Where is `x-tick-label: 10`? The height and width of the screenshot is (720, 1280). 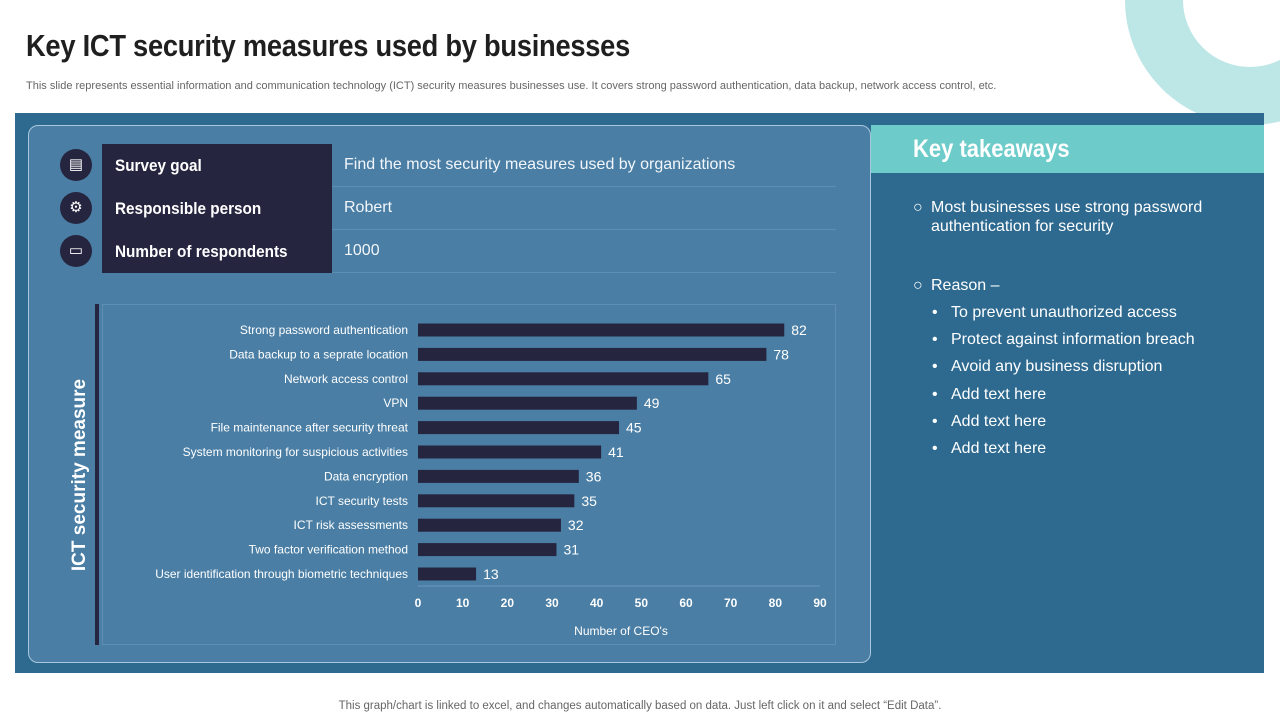
x-tick-label: 10 is located at coordinates (463, 603).